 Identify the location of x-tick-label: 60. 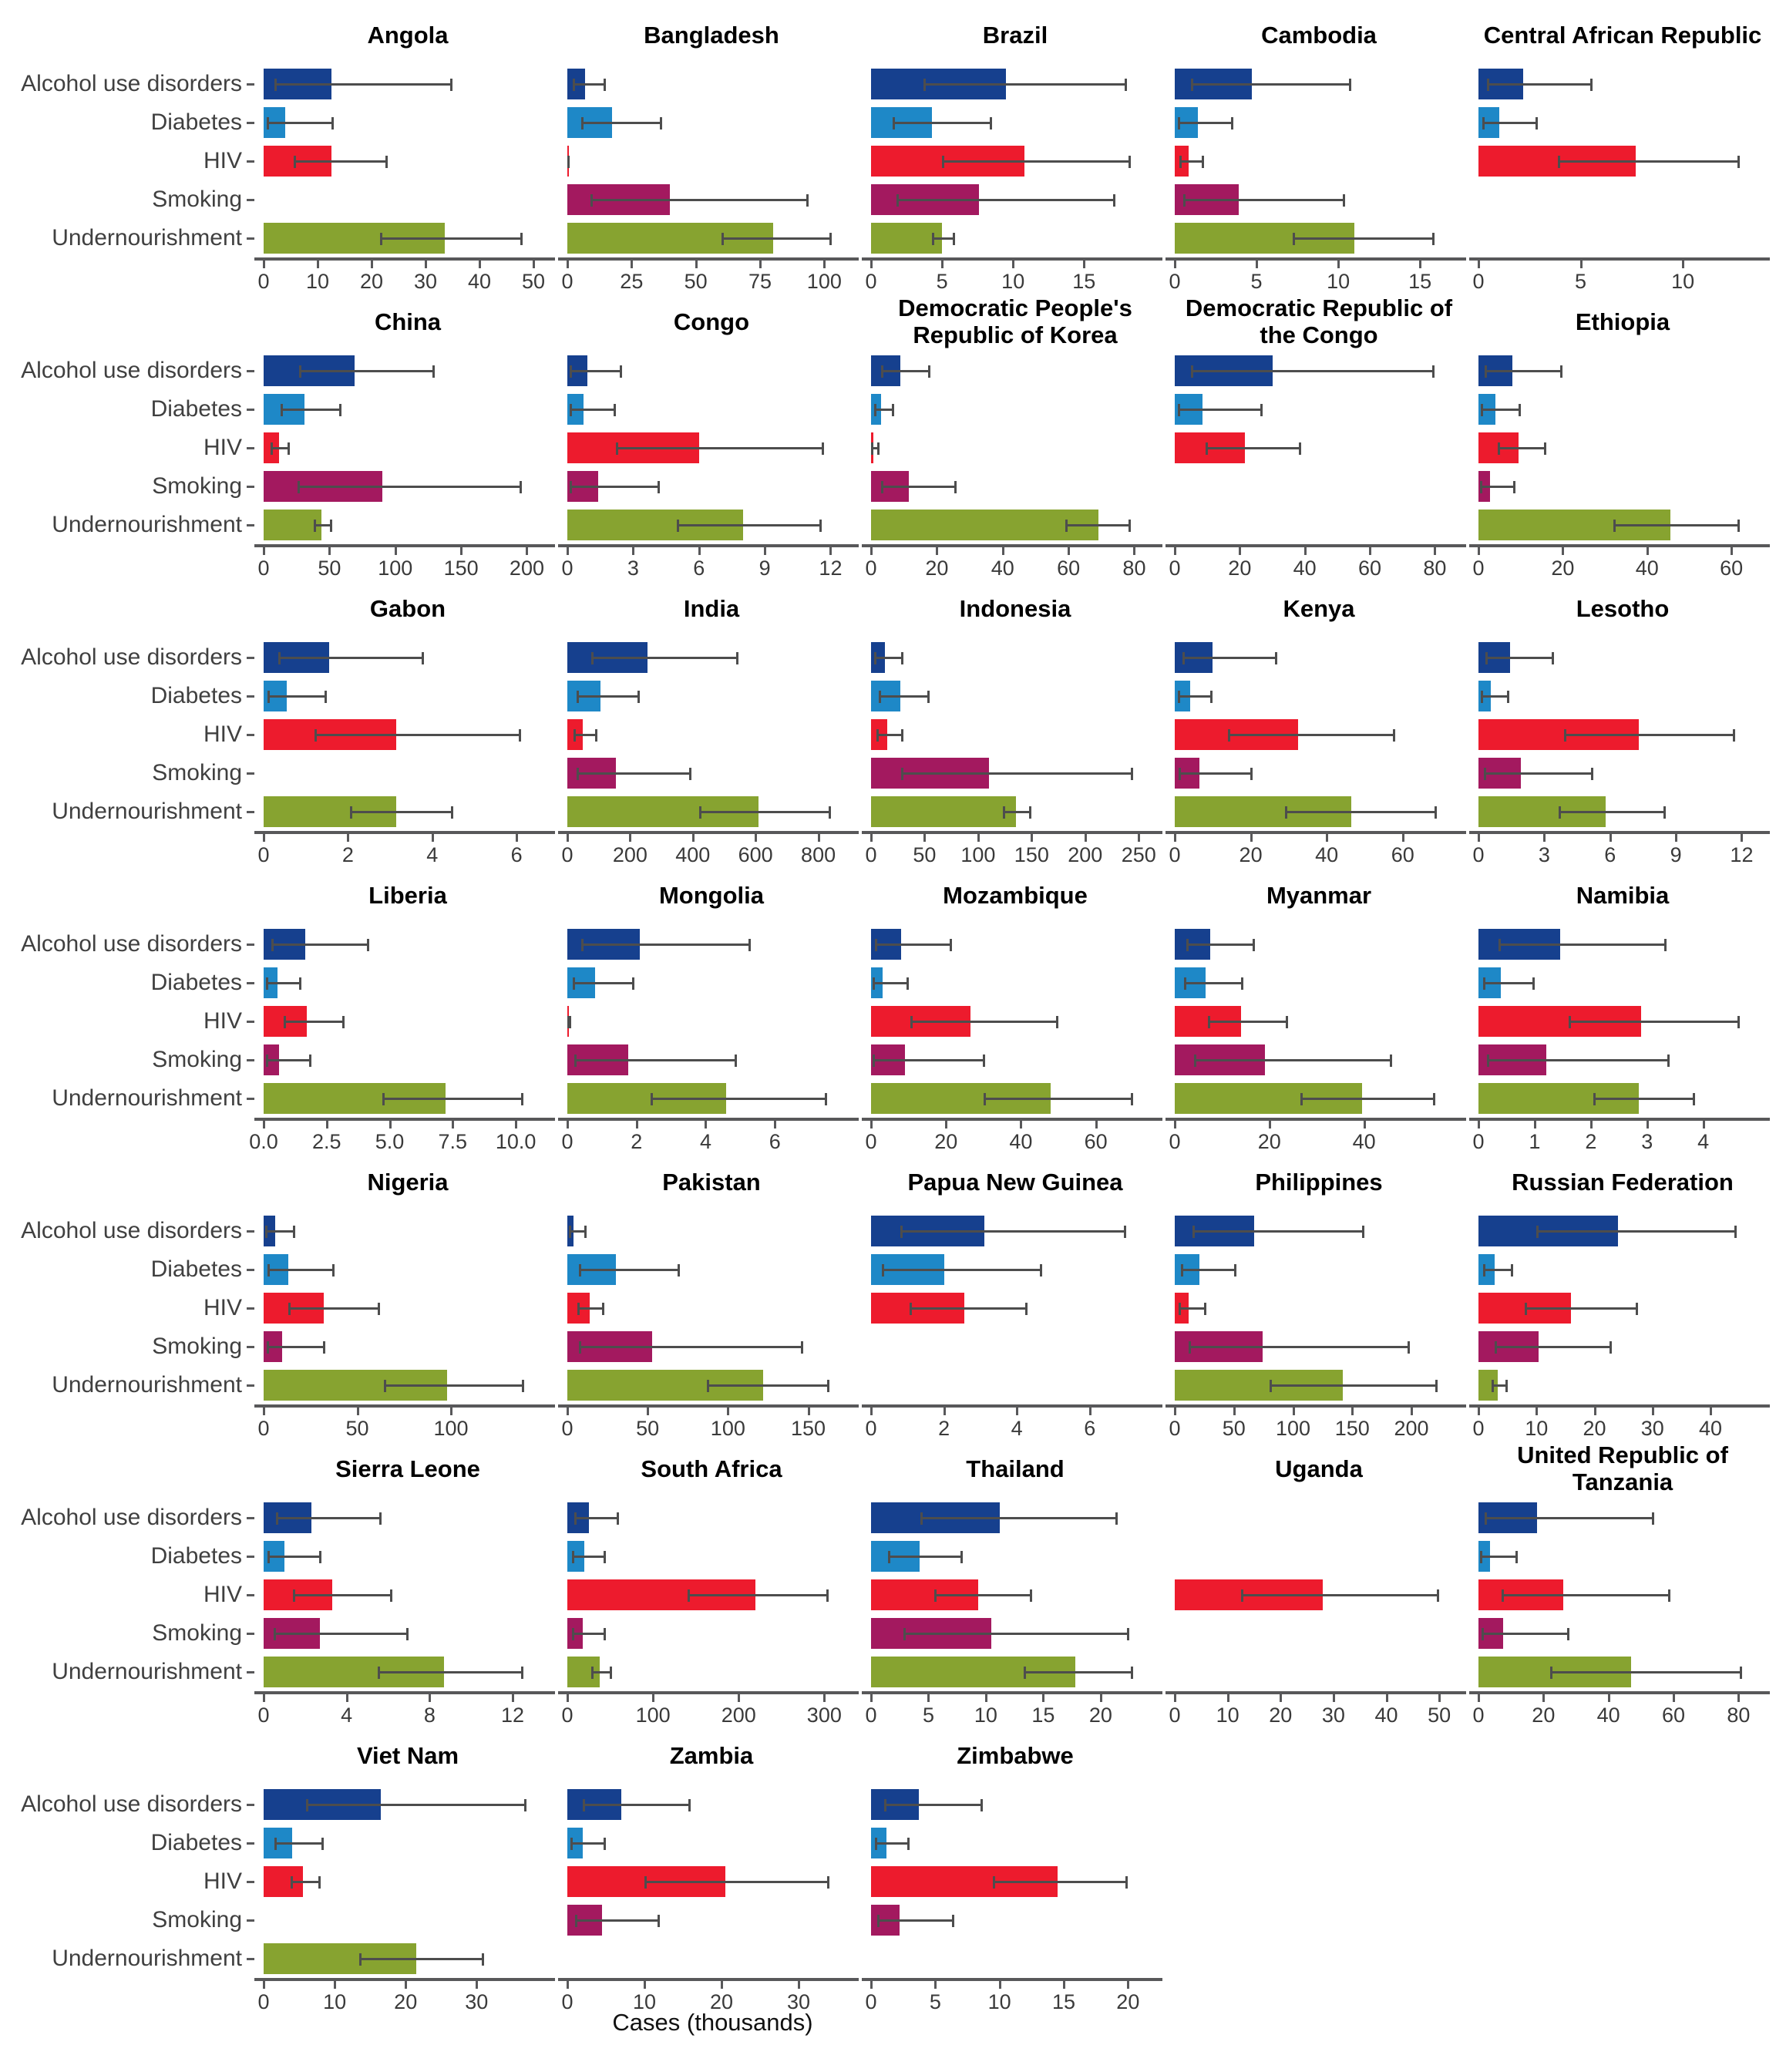
(1096, 1142).